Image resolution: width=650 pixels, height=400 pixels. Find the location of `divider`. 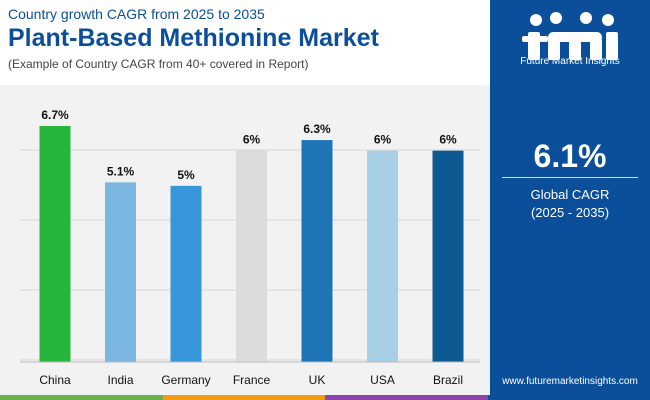

divider is located at coordinates (570, 177).